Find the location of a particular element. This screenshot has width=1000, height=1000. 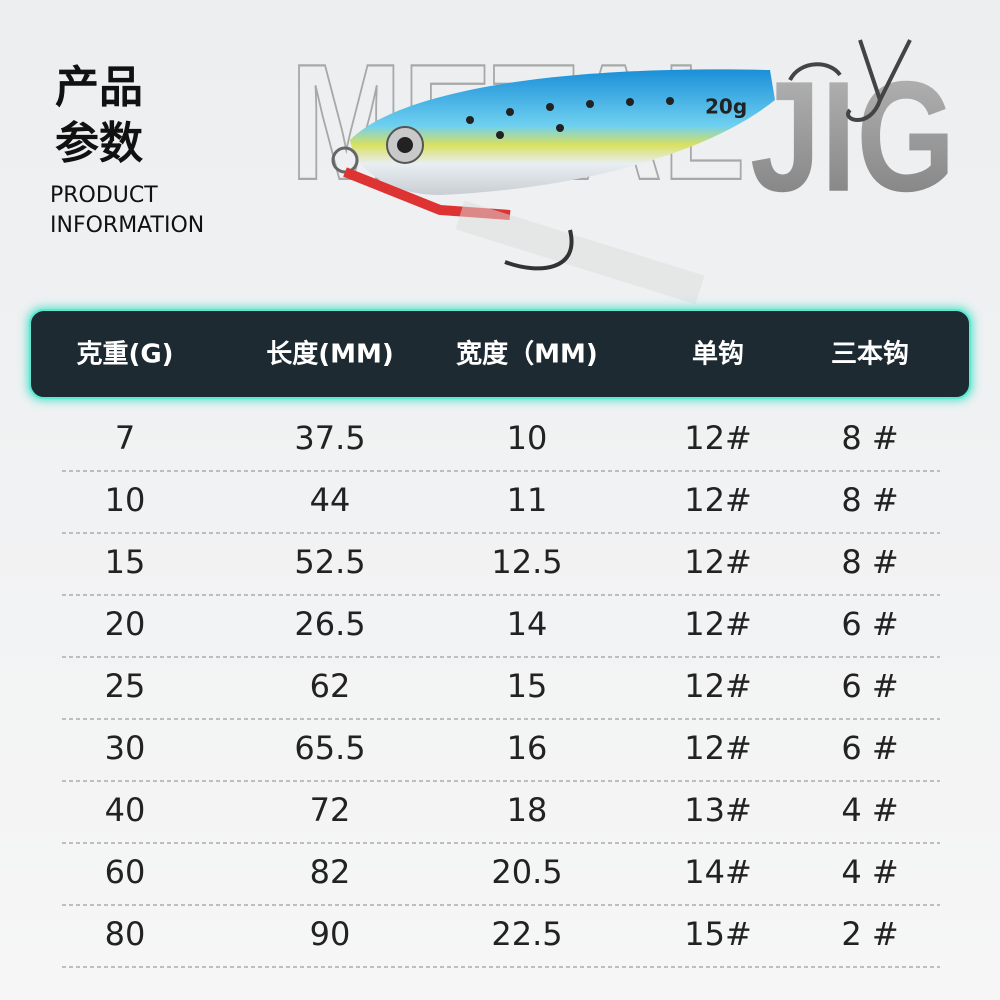

cell: 14# is located at coordinates (718, 872).